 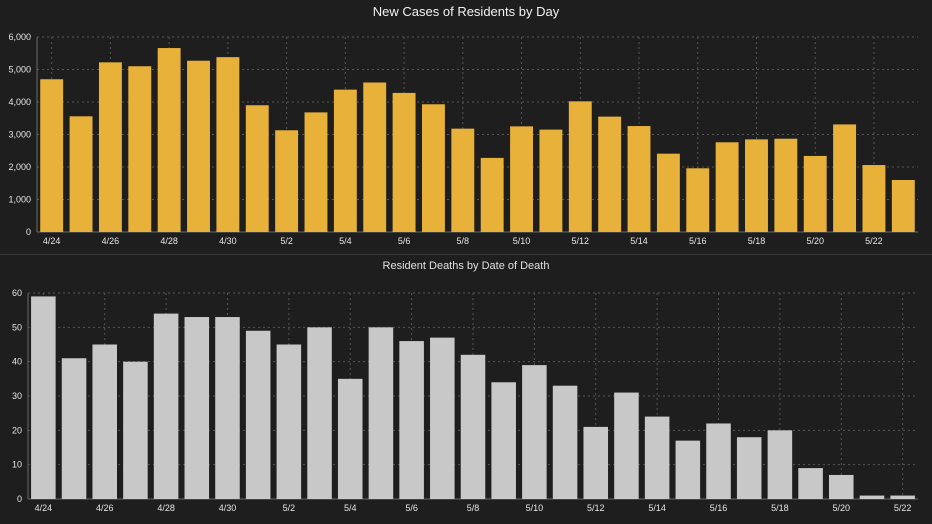 I want to click on x-tick-label: 5/2, so click(x=289, y=508).